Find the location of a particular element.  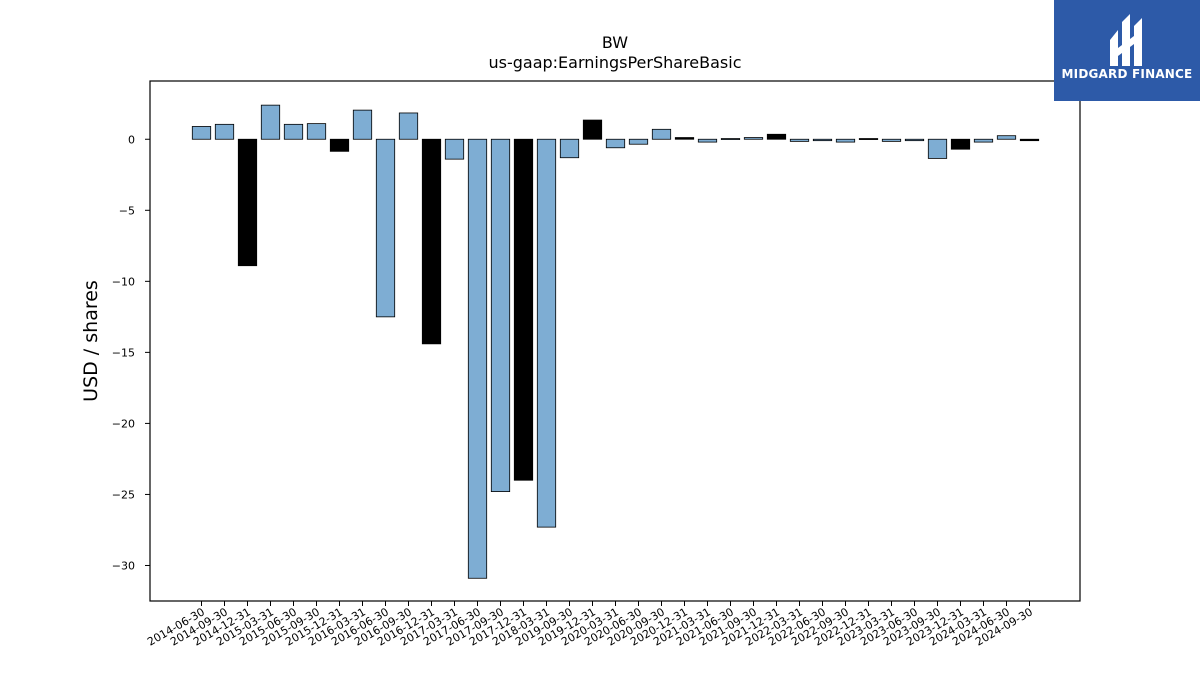

y-tick-label: −15 is located at coordinates (123, 352).